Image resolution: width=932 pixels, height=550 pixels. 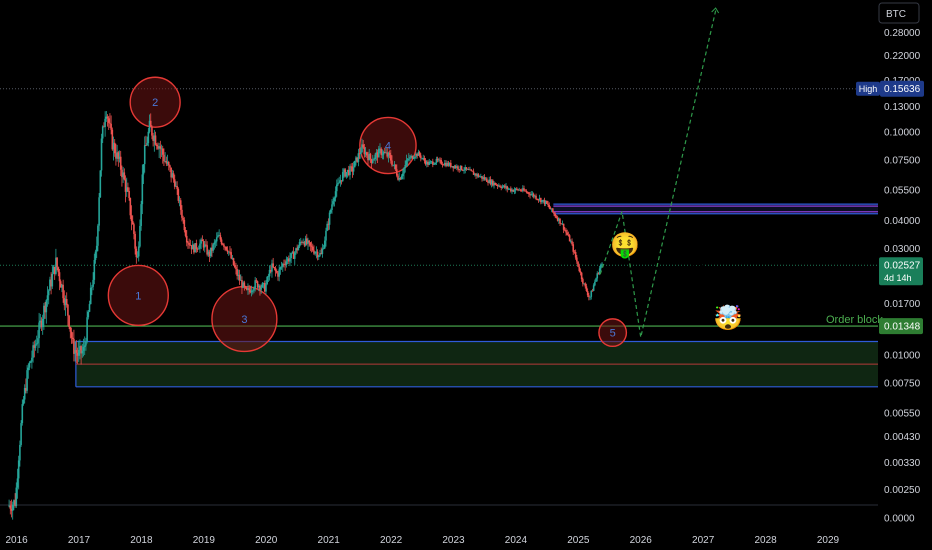 I want to click on y-tick-label: 0.03000, so click(x=902, y=249).